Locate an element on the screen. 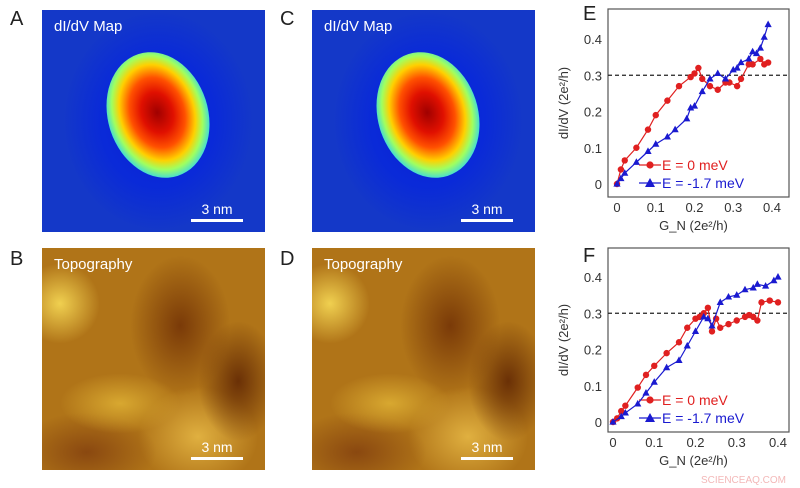  panel-letter: E is located at coordinates (589, 14).